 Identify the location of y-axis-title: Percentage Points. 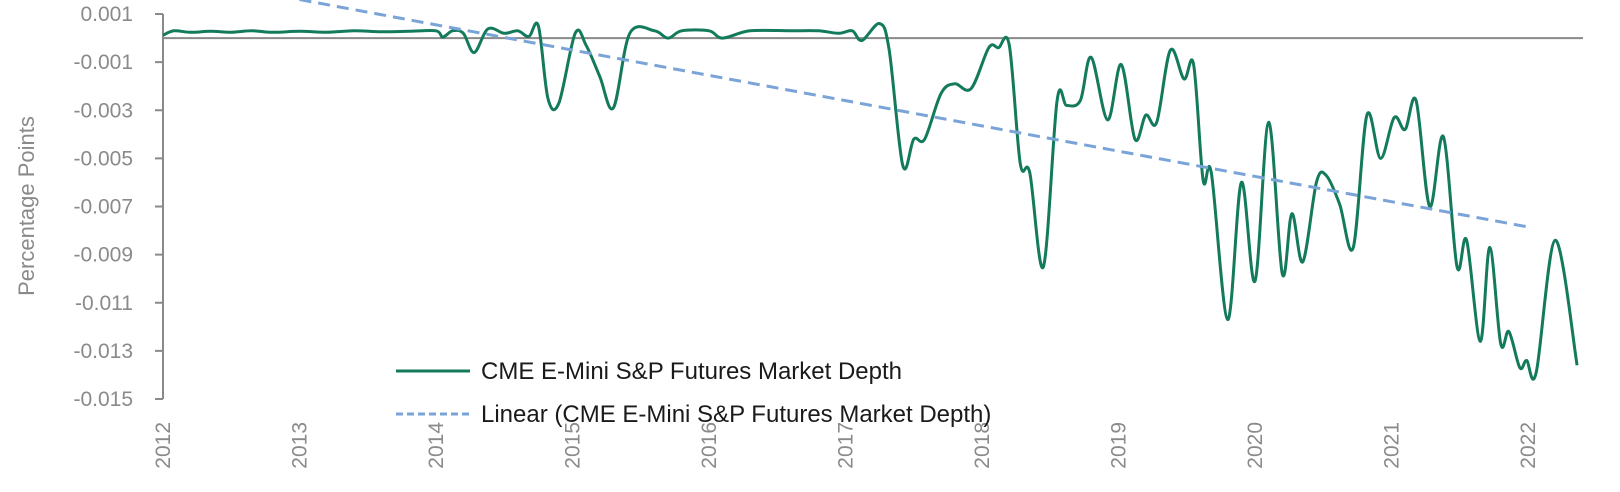
(26, 206).